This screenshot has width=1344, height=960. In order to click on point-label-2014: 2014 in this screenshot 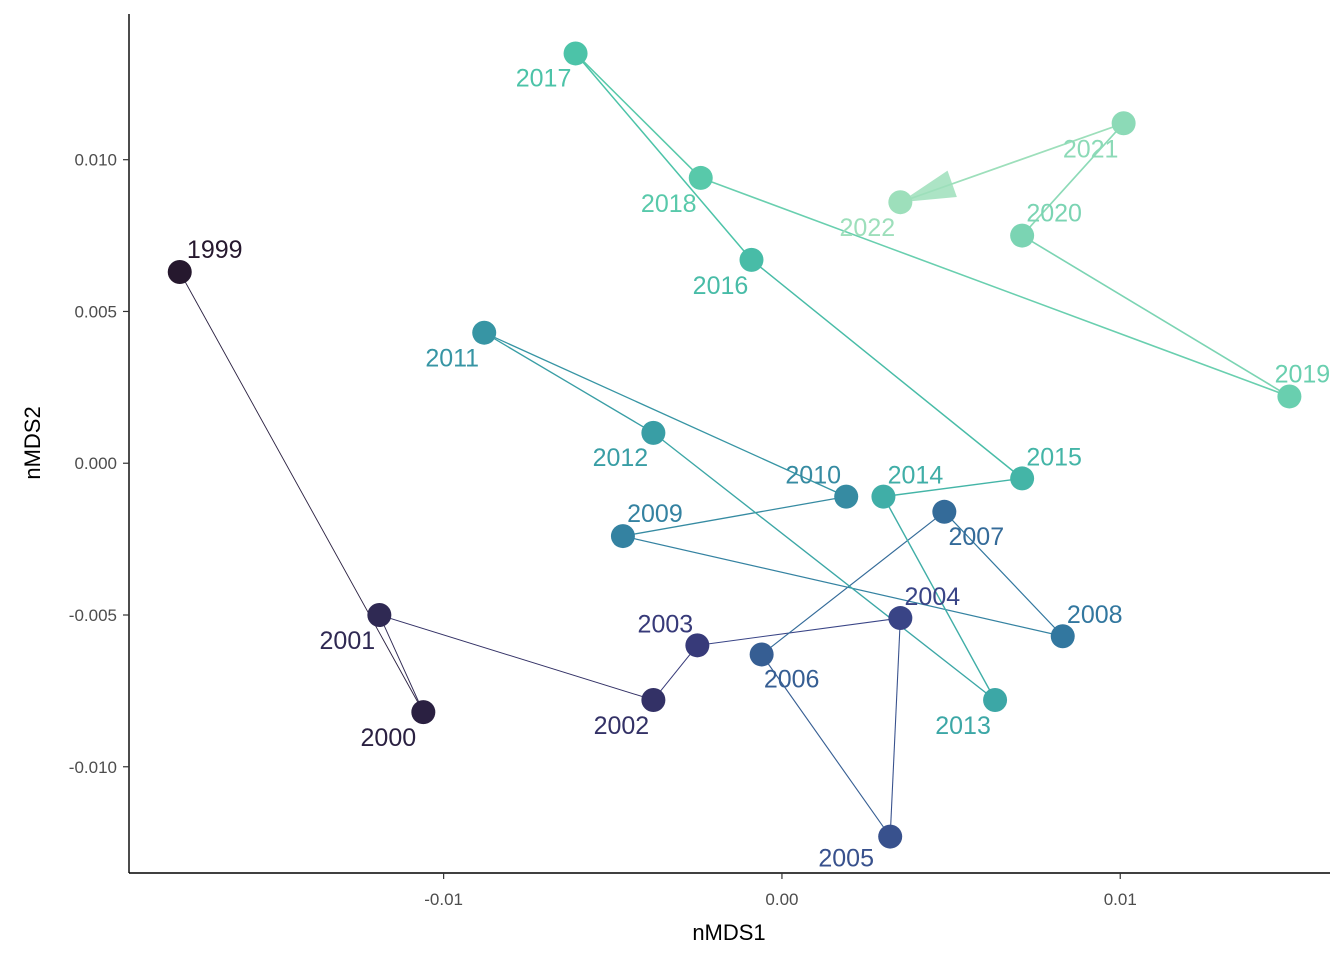, I will do `click(916, 476)`.